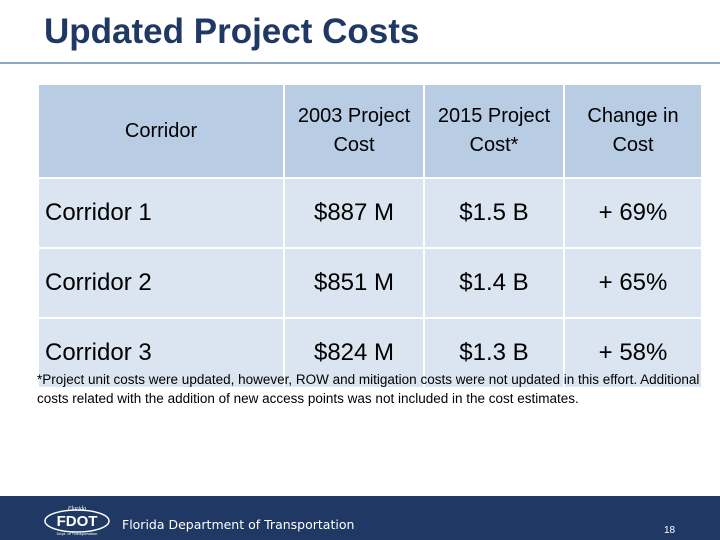 Image resolution: width=720 pixels, height=540 pixels. Describe the element at coordinates (633, 213) in the screenshot. I see `cell-change: + 69%` at that location.